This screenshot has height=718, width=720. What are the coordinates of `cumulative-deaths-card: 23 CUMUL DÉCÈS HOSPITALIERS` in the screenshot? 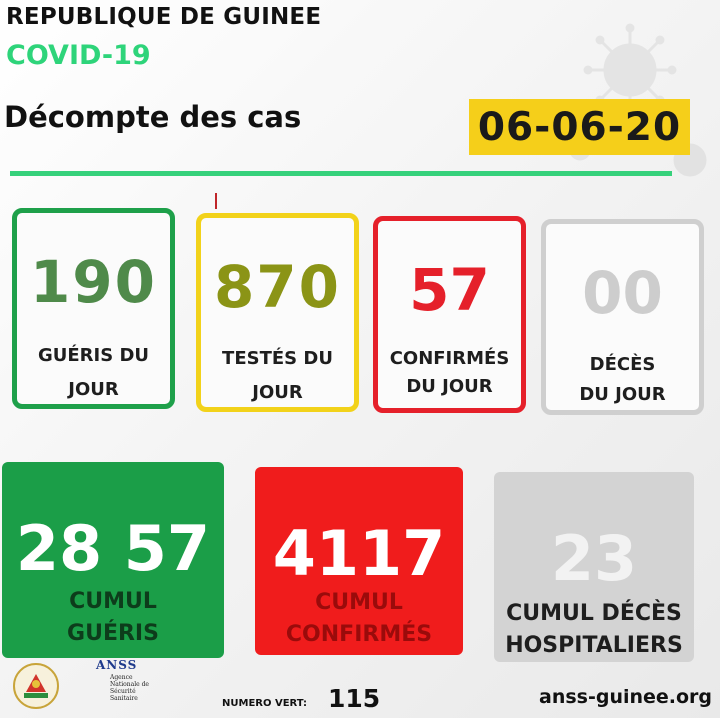 It's located at (594, 567).